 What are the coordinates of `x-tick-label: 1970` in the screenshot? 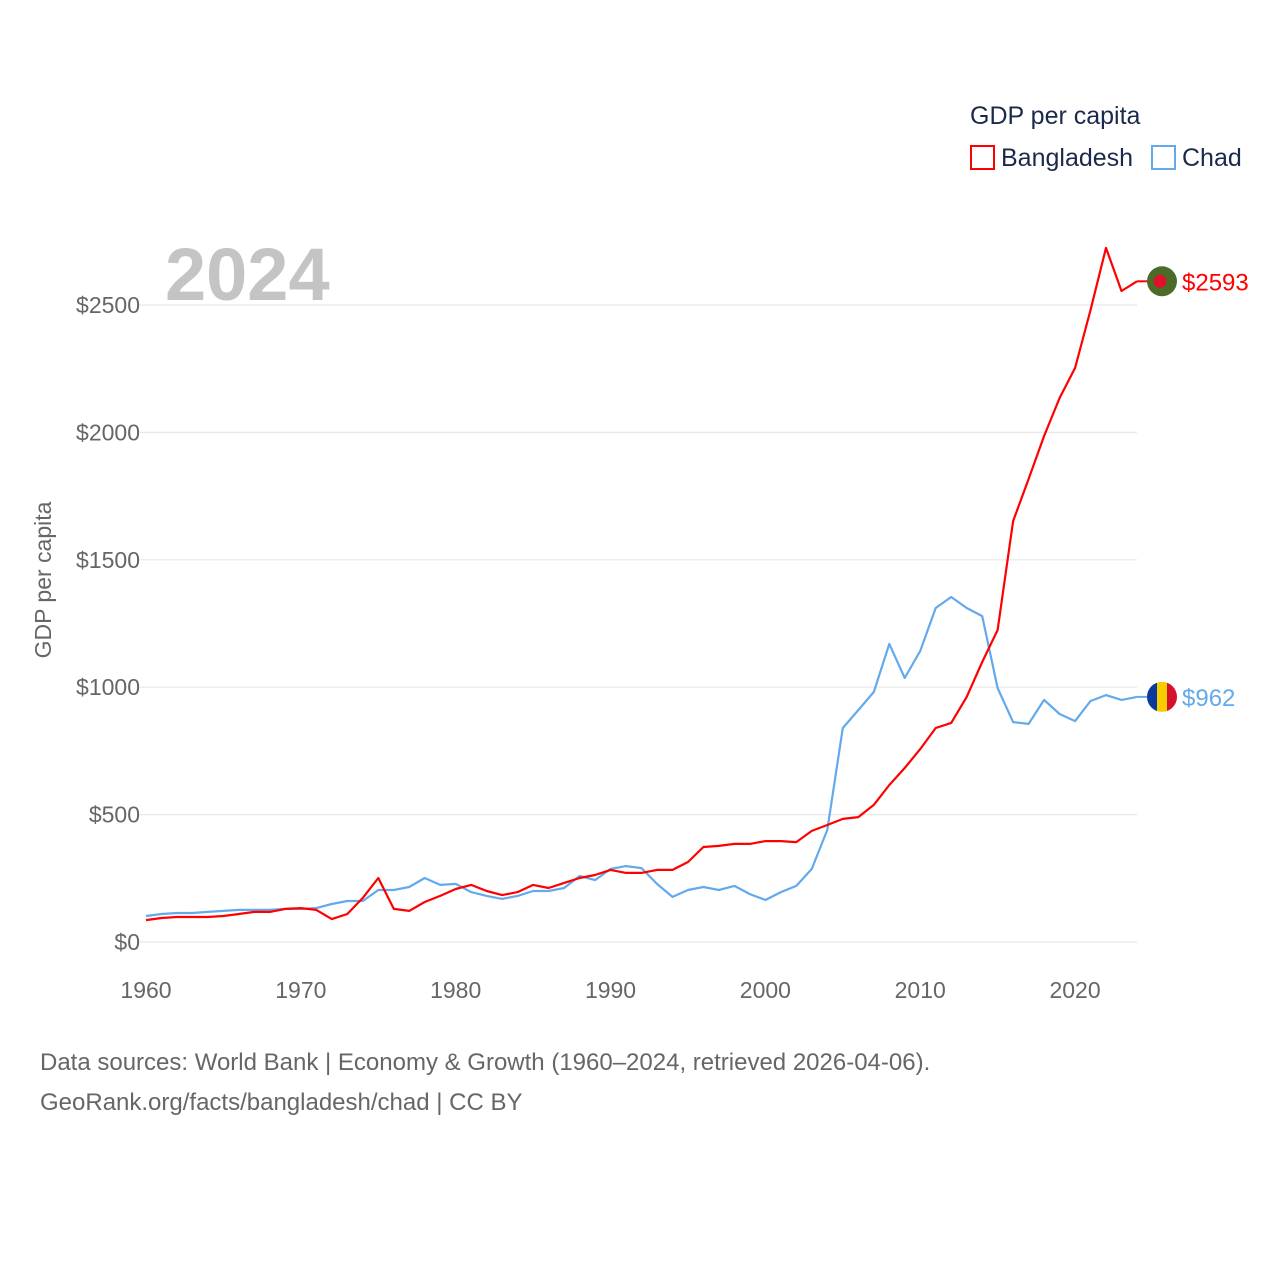 It's located at (300, 990).